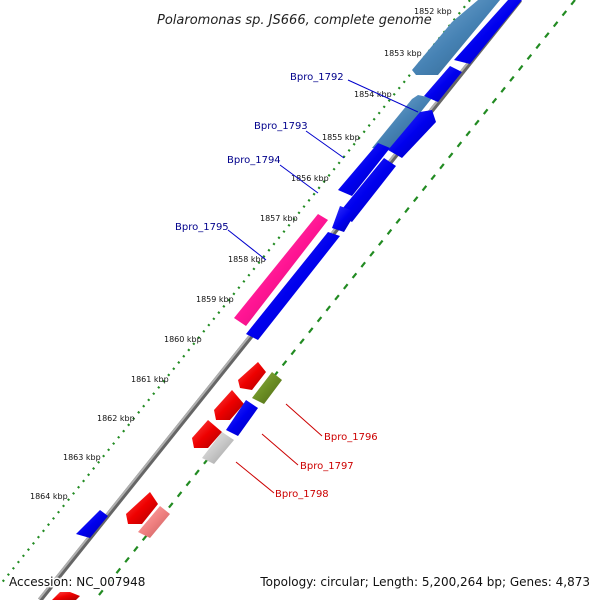 The height and width of the screenshot is (600, 600). Describe the element at coordinates (202, 227) in the screenshot. I see `gene-label-bpro-1795: Bpro_1795` at that location.